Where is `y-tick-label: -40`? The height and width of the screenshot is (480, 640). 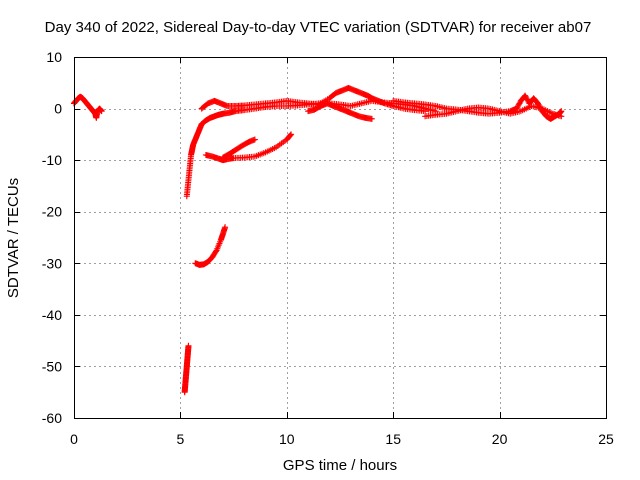 y-tick-label: -40 is located at coordinates (52, 315).